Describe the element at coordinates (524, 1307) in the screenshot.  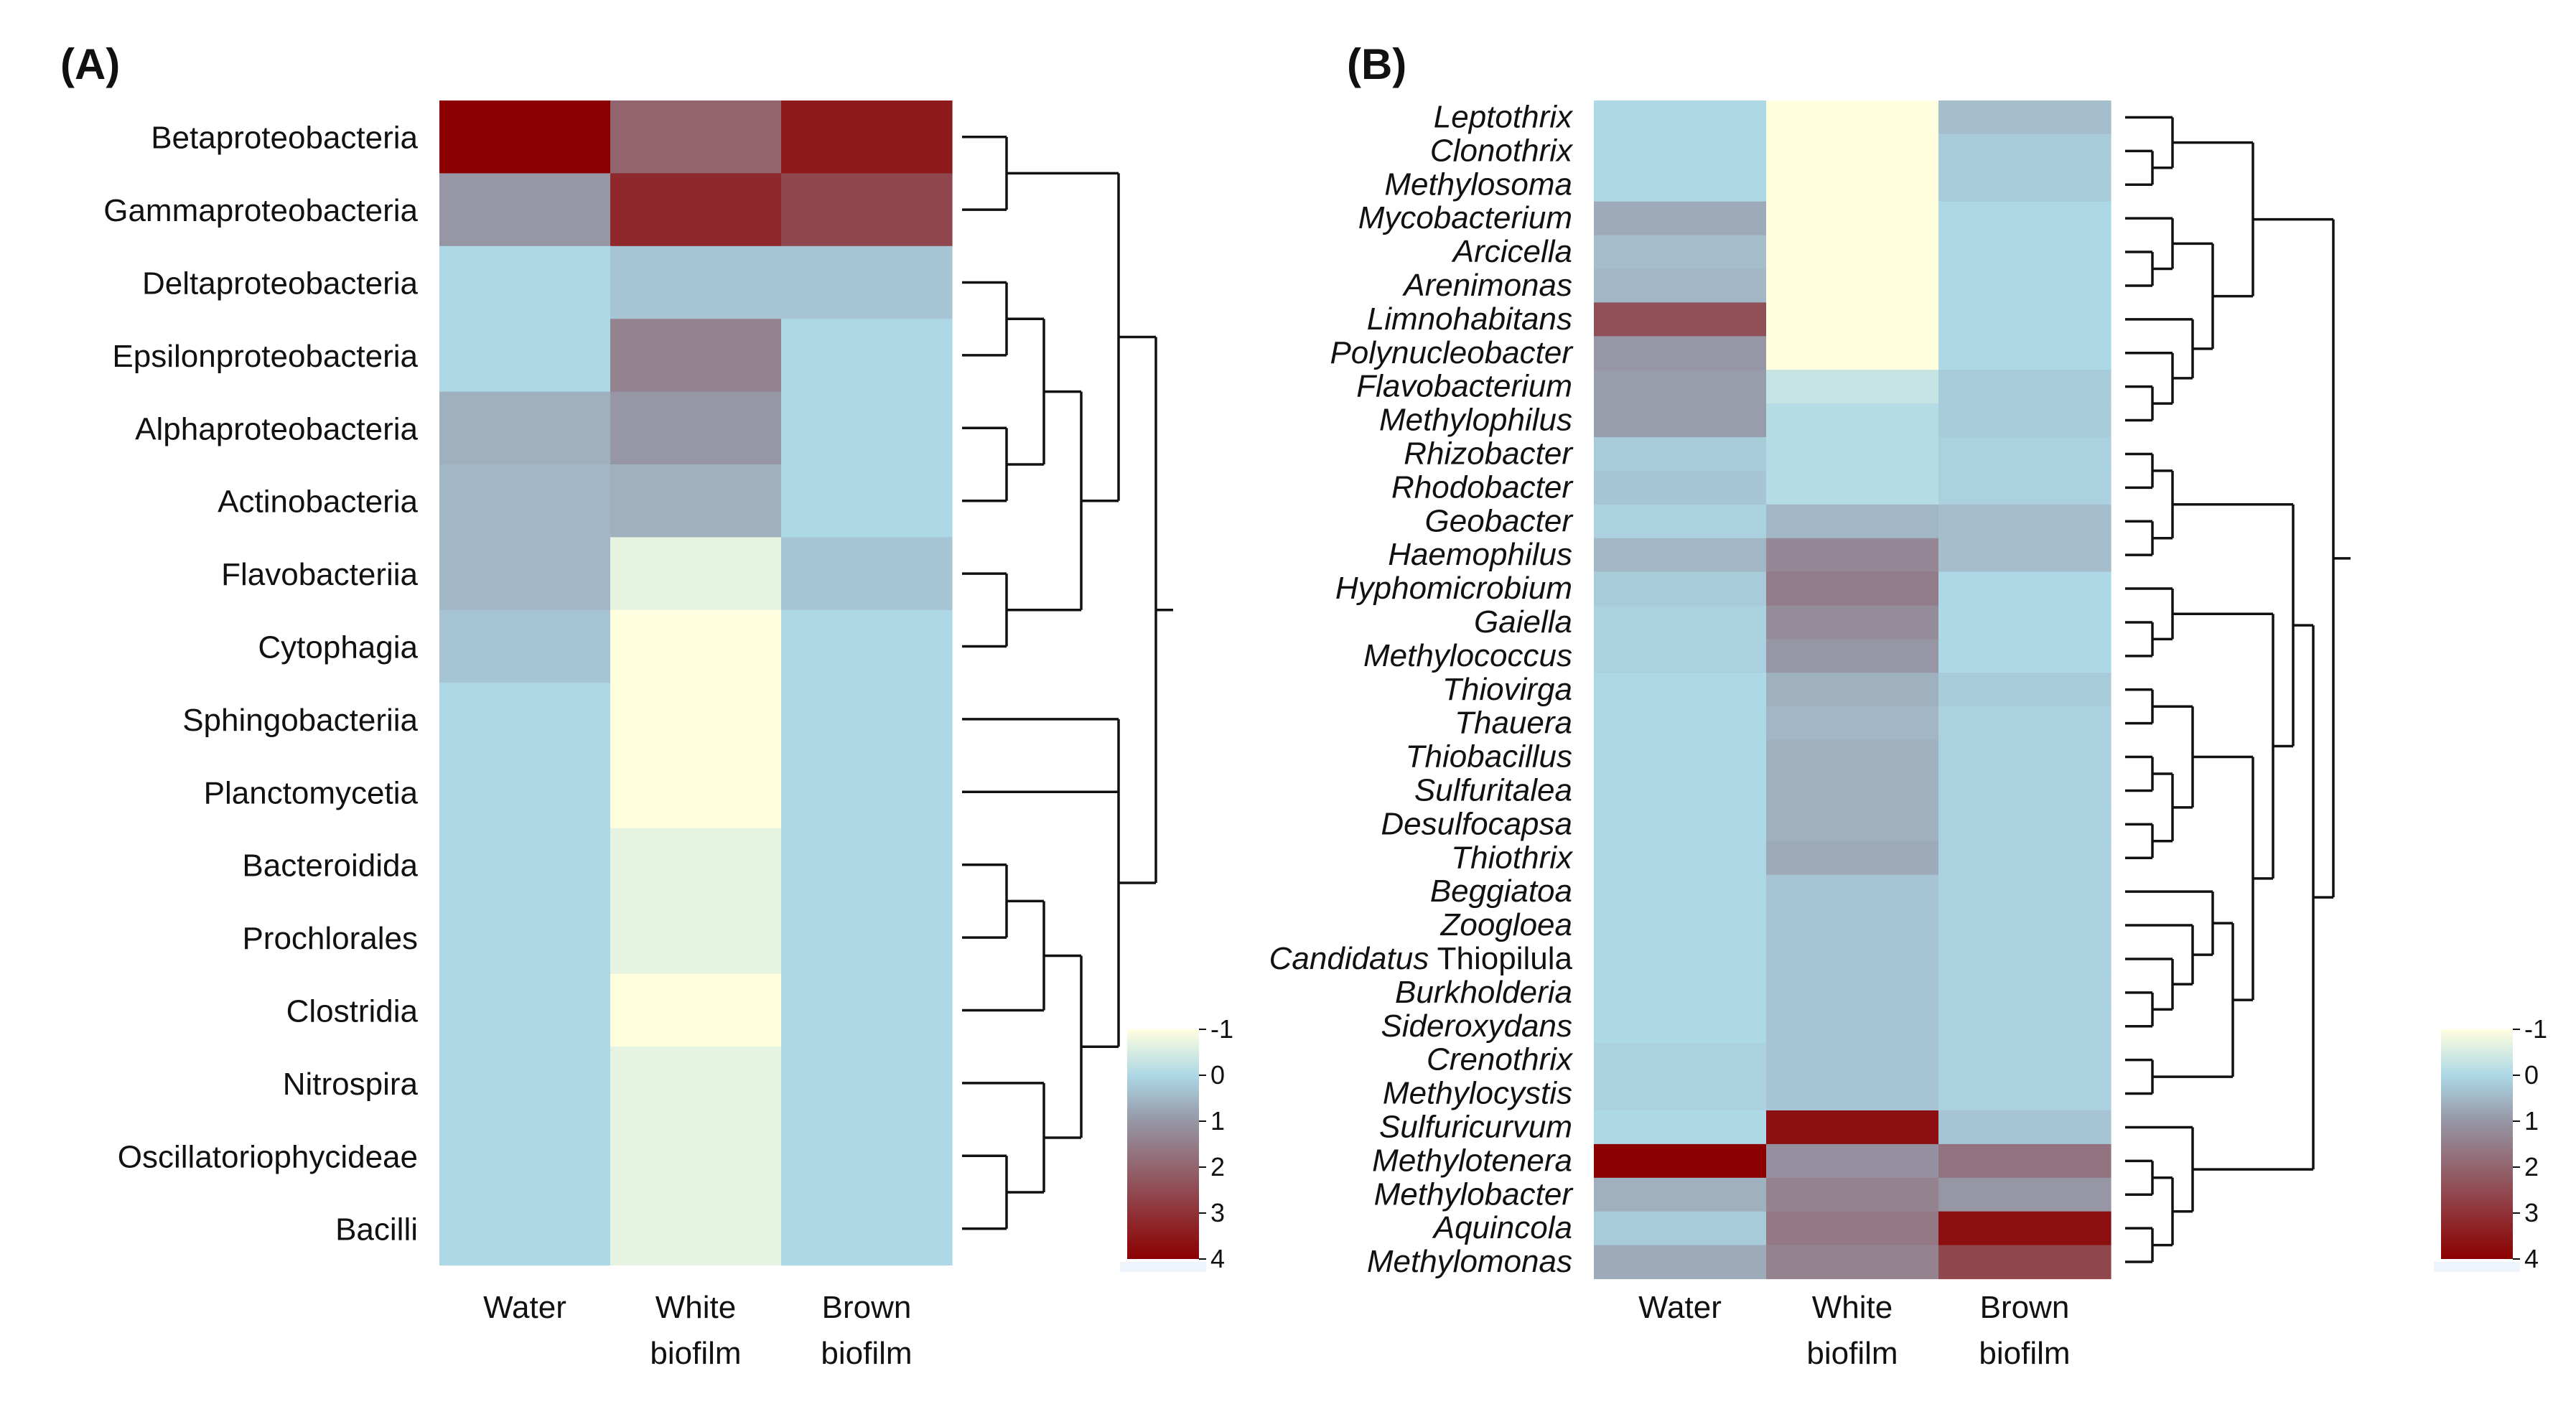
I see `column-label: Water` at that location.